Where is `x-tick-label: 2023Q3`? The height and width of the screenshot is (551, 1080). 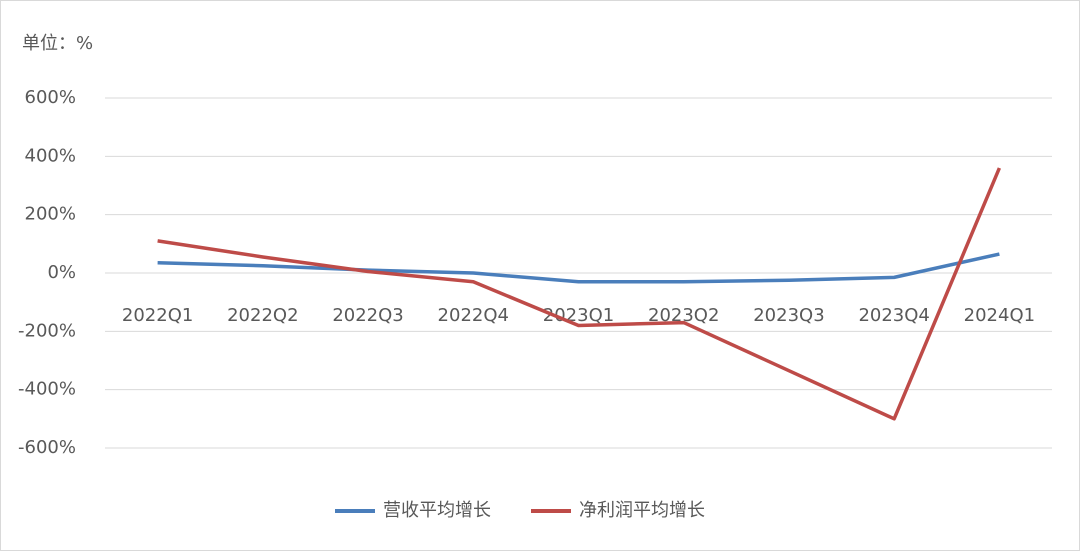 x-tick-label: 2023Q3 is located at coordinates (788, 315).